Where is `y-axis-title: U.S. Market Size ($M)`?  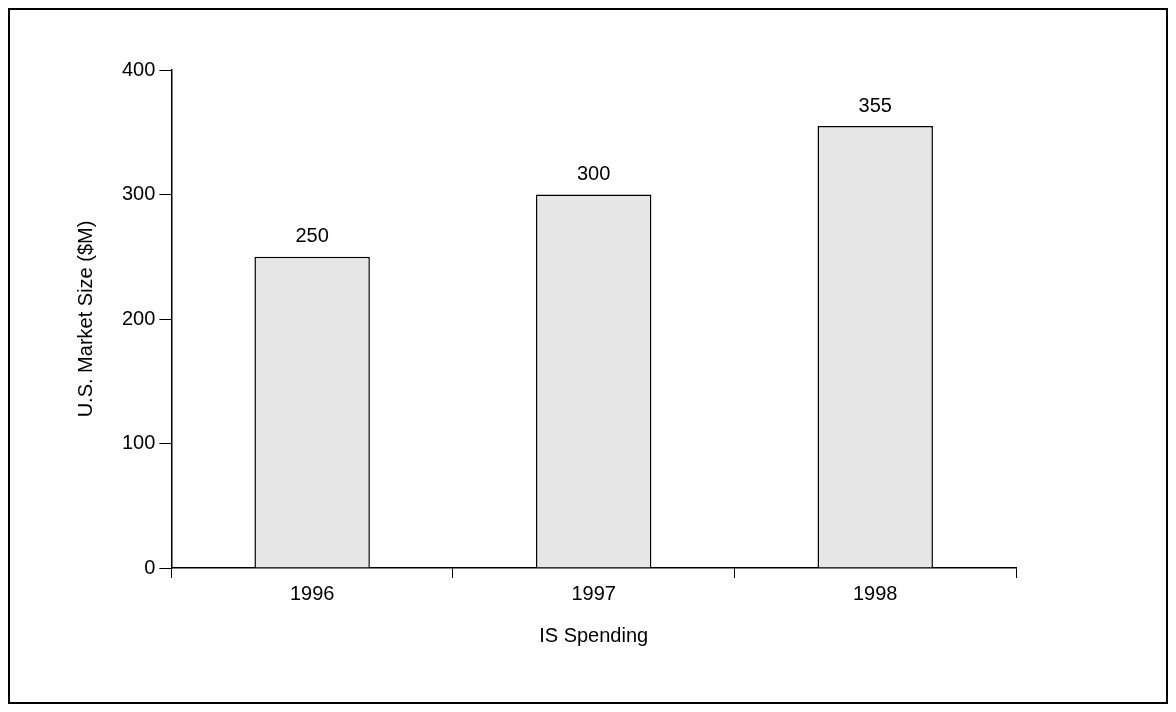
y-axis-title: U.S. Market Size ($M) is located at coordinates (84, 319).